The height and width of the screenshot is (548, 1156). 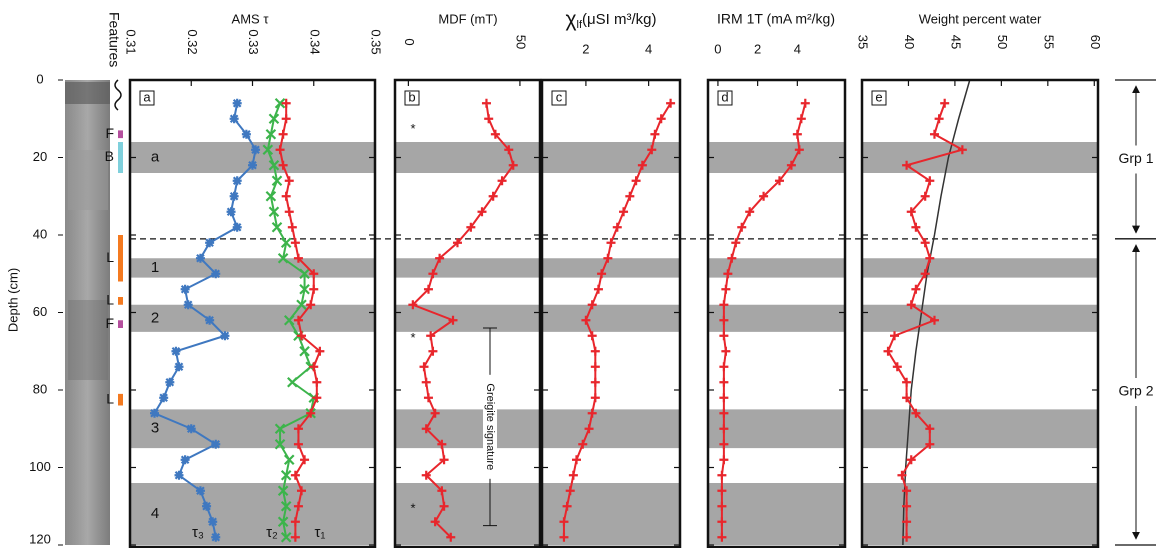 What do you see at coordinates (955, 42) in the screenshot?
I see `x-tick-label: 45` at bounding box center [955, 42].